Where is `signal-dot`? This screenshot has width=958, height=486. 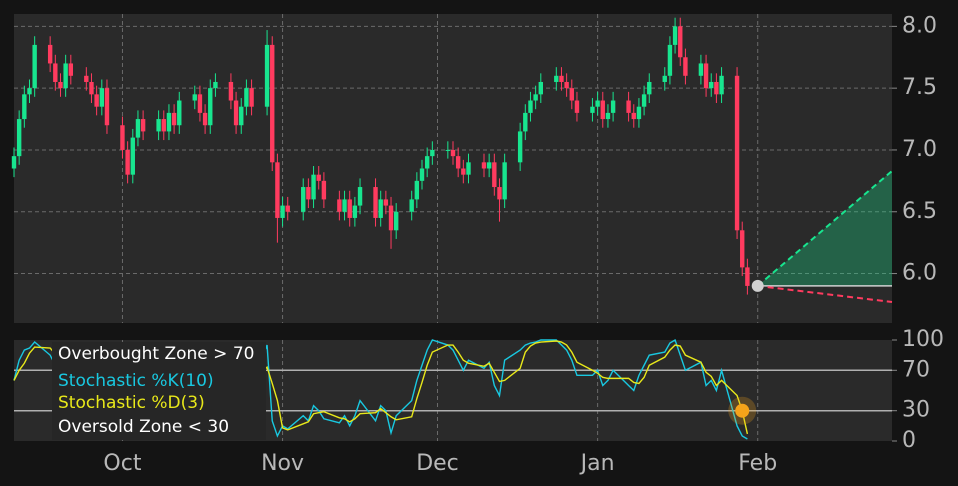 signal-dot is located at coordinates (742, 410).